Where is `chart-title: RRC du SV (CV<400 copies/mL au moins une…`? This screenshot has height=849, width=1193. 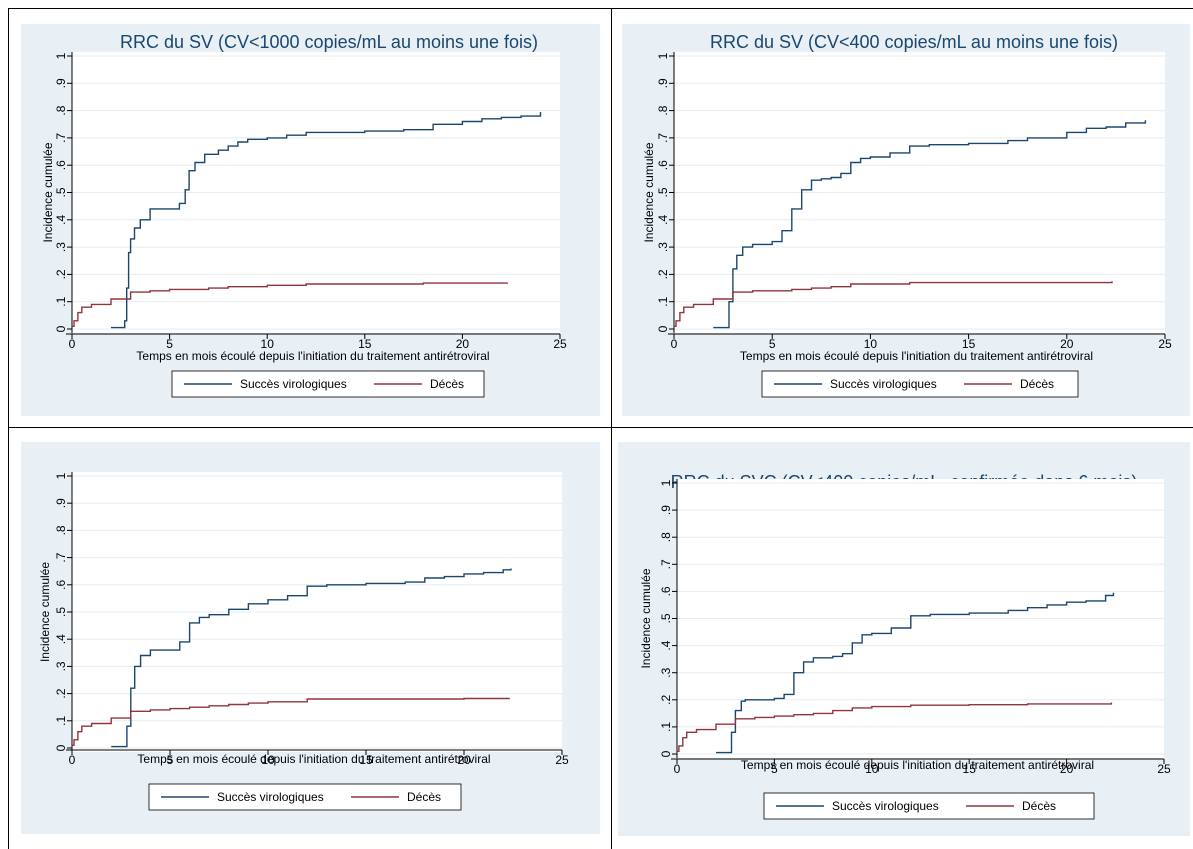
chart-title: RRC du SV (CV<400 copies/mL au moins une… is located at coordinates (914, 42).